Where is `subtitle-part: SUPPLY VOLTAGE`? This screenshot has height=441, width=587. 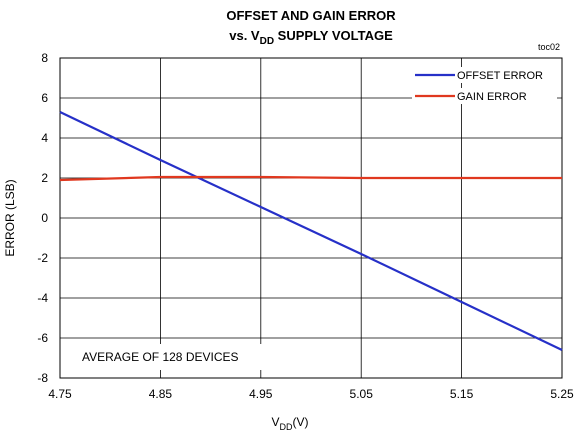
subtitle-part: SUPPLY VOLTAGE is located at coordinates (333, 35).